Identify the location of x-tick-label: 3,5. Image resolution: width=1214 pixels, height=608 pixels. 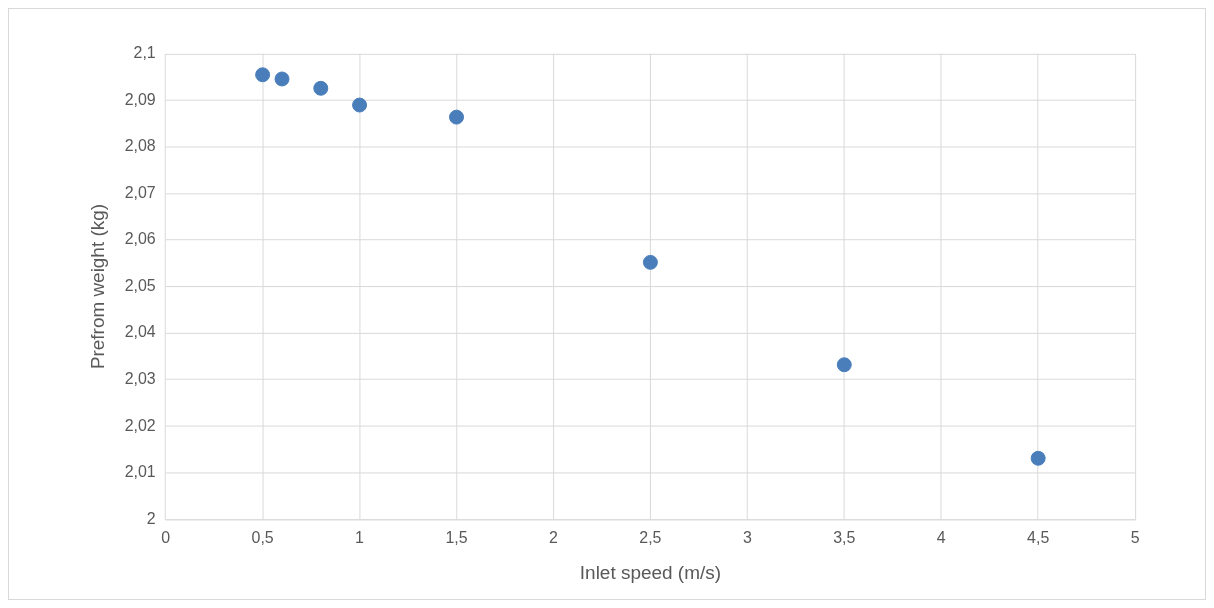
(844, 538).